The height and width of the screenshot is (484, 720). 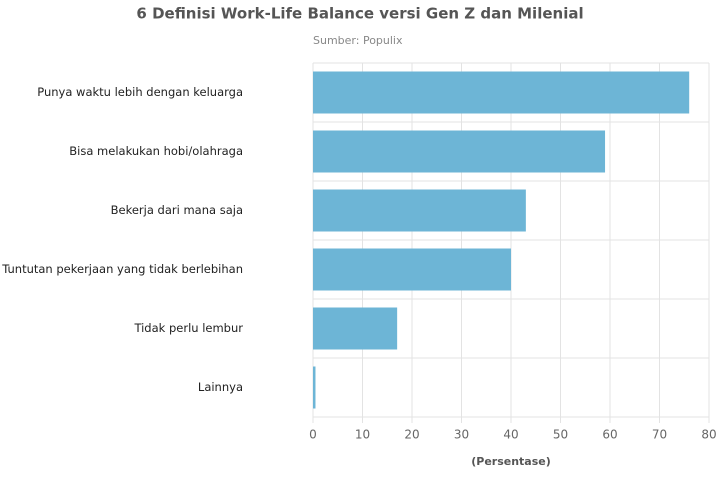 I want to click on chart-subtitle: Sumber: Populix, so click(x=358, y=40).